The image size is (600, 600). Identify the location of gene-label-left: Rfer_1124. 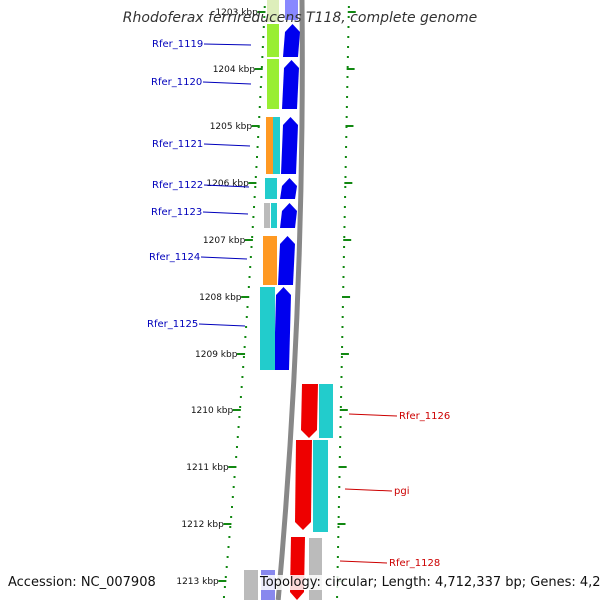
(174, 257).